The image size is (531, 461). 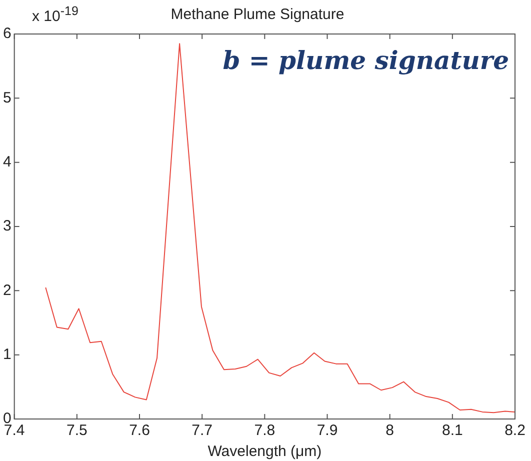 What do you see at coordinates (265, 451) in the screenshot?
I see `x-axis-title: Wavelength (μm)` at bounding box center [265, 451].